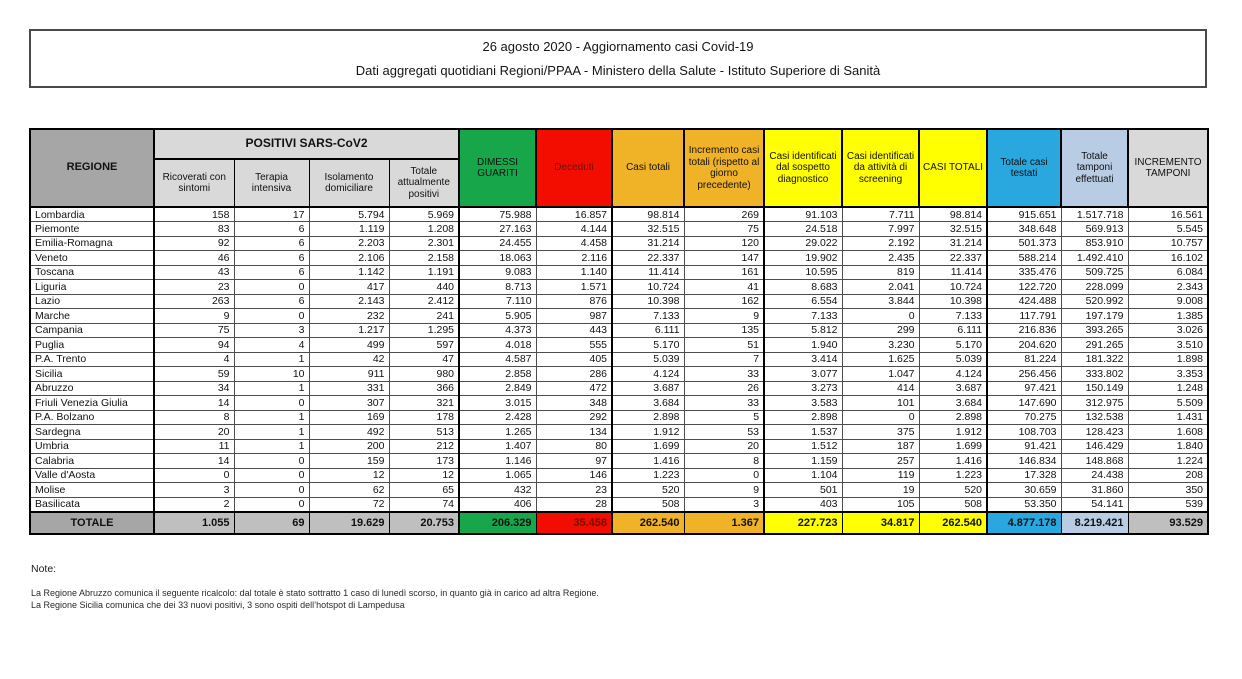 The height and width of the screenshot is (679, 1242). Describe the element at coordinates (497, 214) in the screenshot. I see `value-cell: 75.988` at that location.